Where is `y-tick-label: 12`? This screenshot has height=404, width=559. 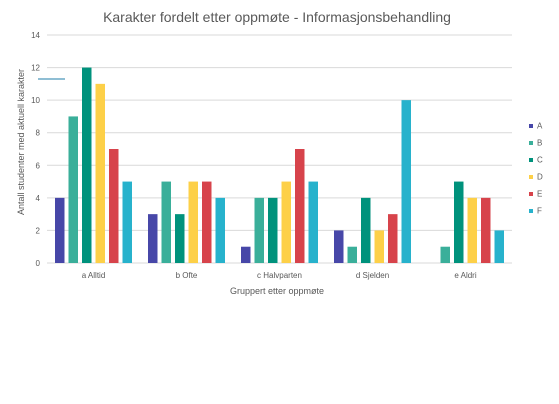 y-tick-label: 12 is located at coordinates (35, 68).